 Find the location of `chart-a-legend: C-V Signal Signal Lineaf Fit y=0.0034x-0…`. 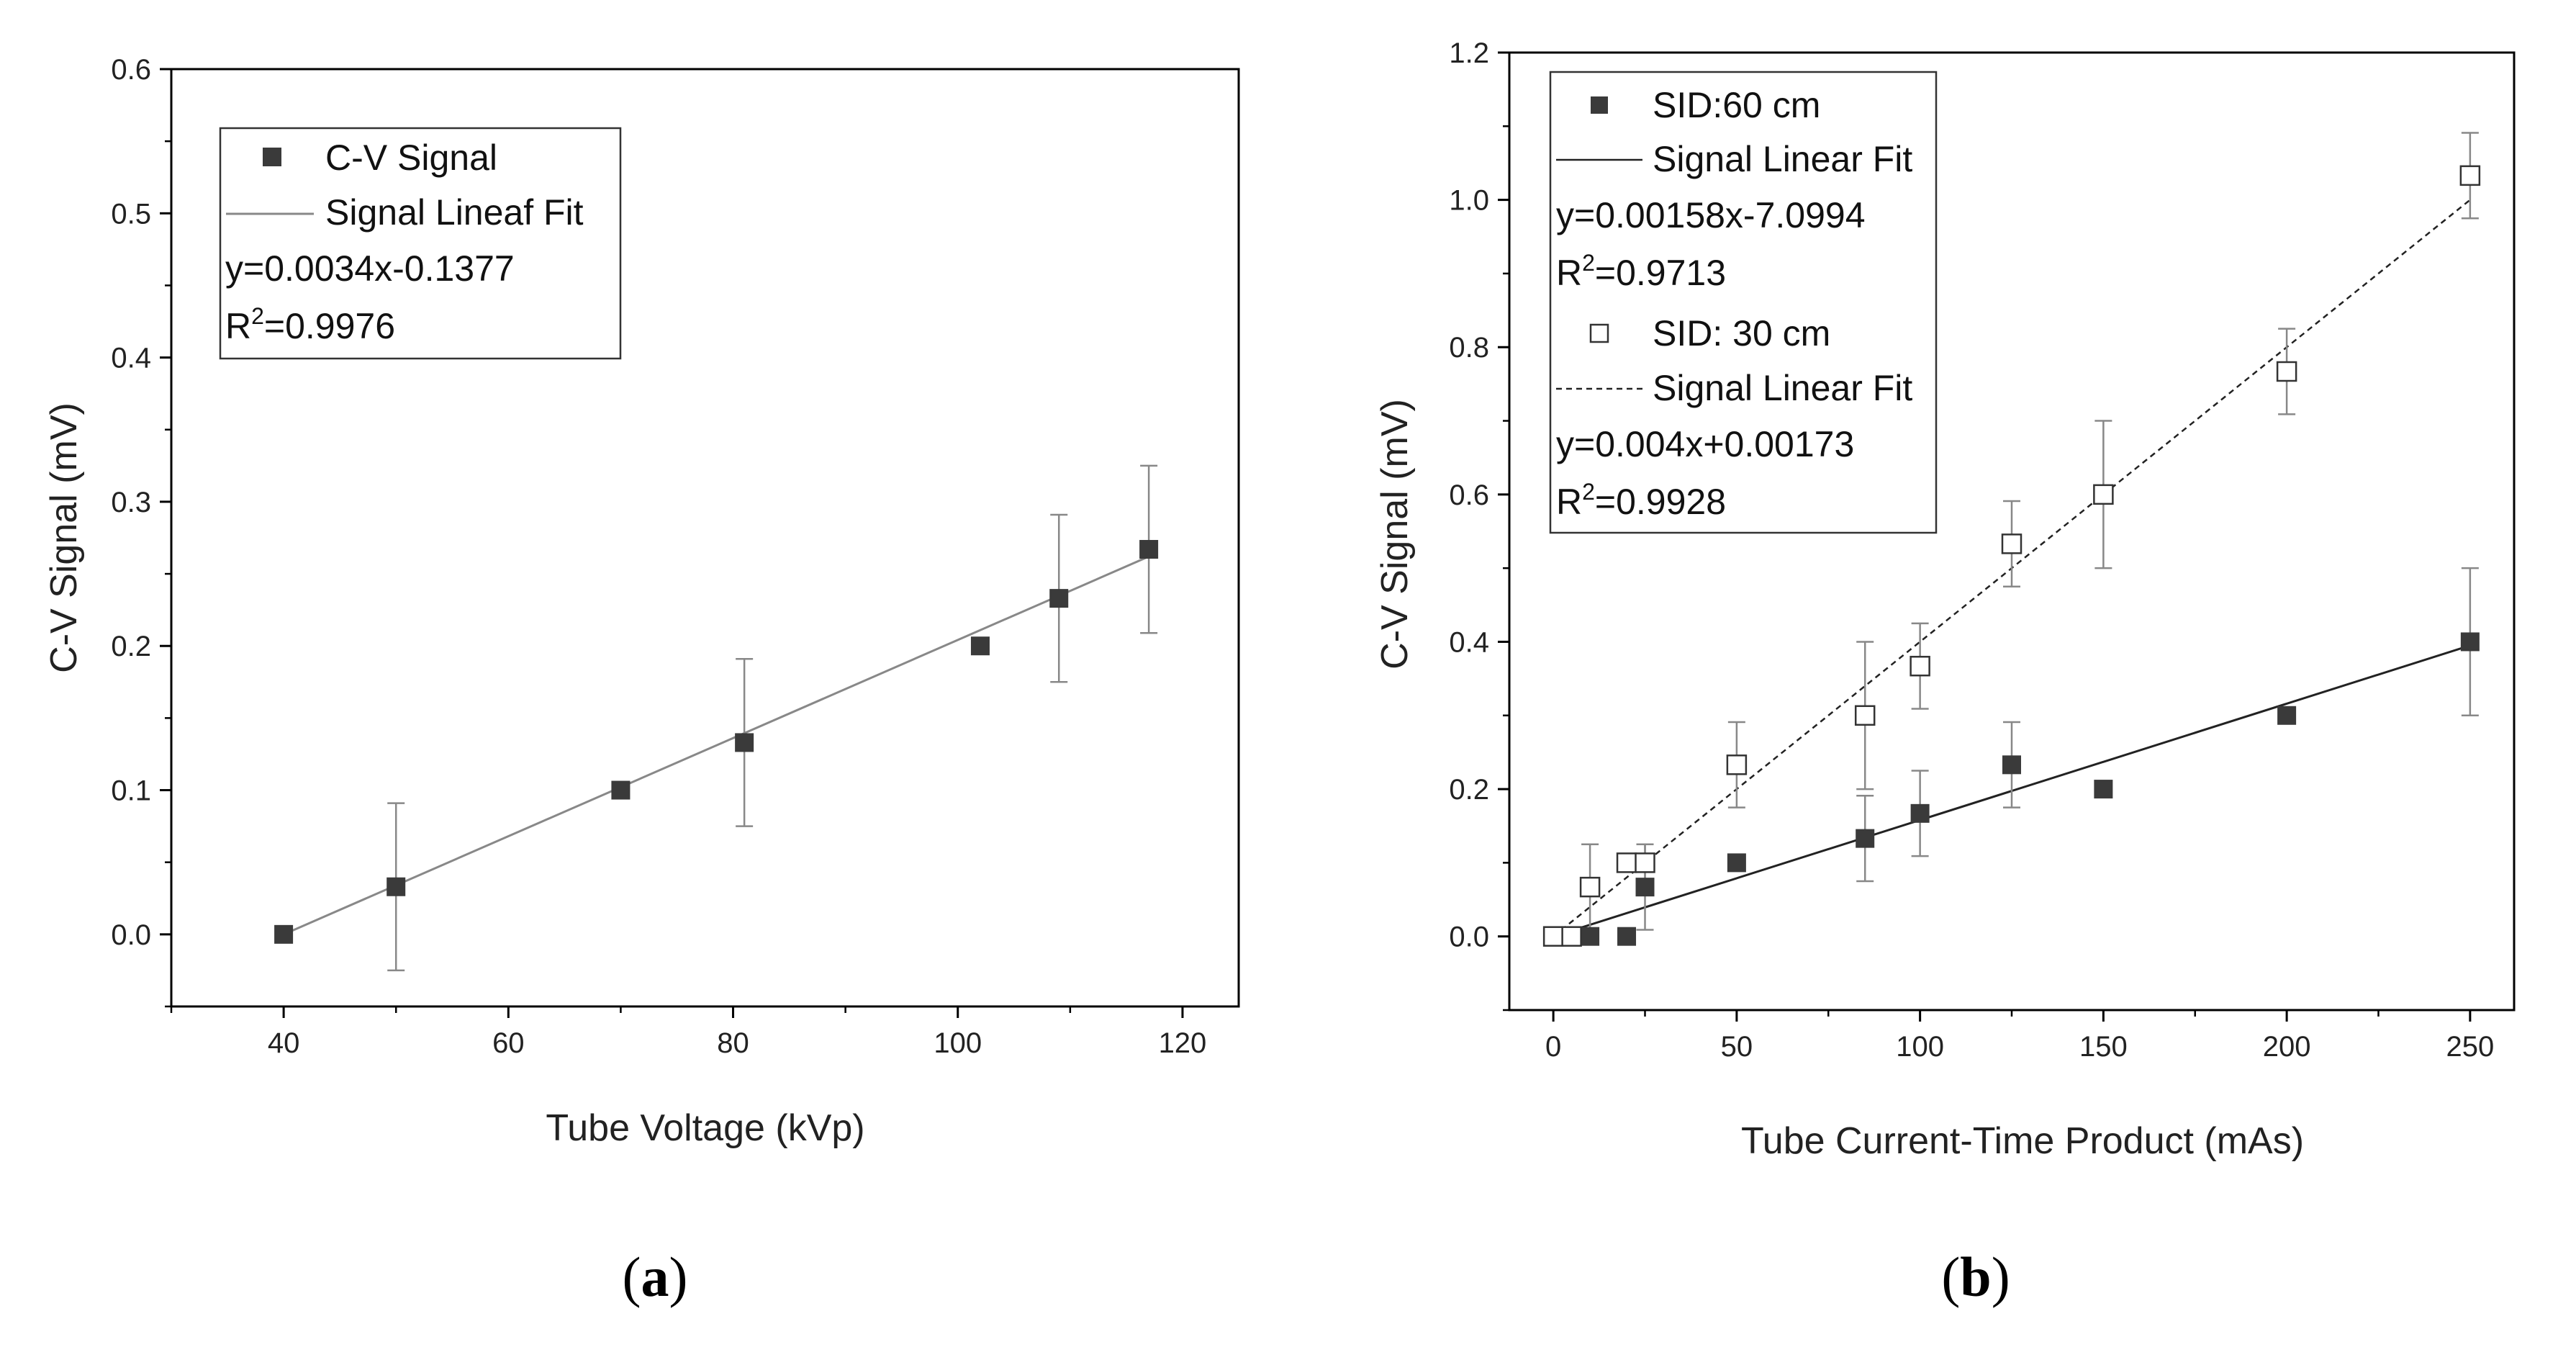

chart-a-legend: C-V Signal Signal Lineaf Fit y=0.0034x-0… is located at coordinates (420, 244).